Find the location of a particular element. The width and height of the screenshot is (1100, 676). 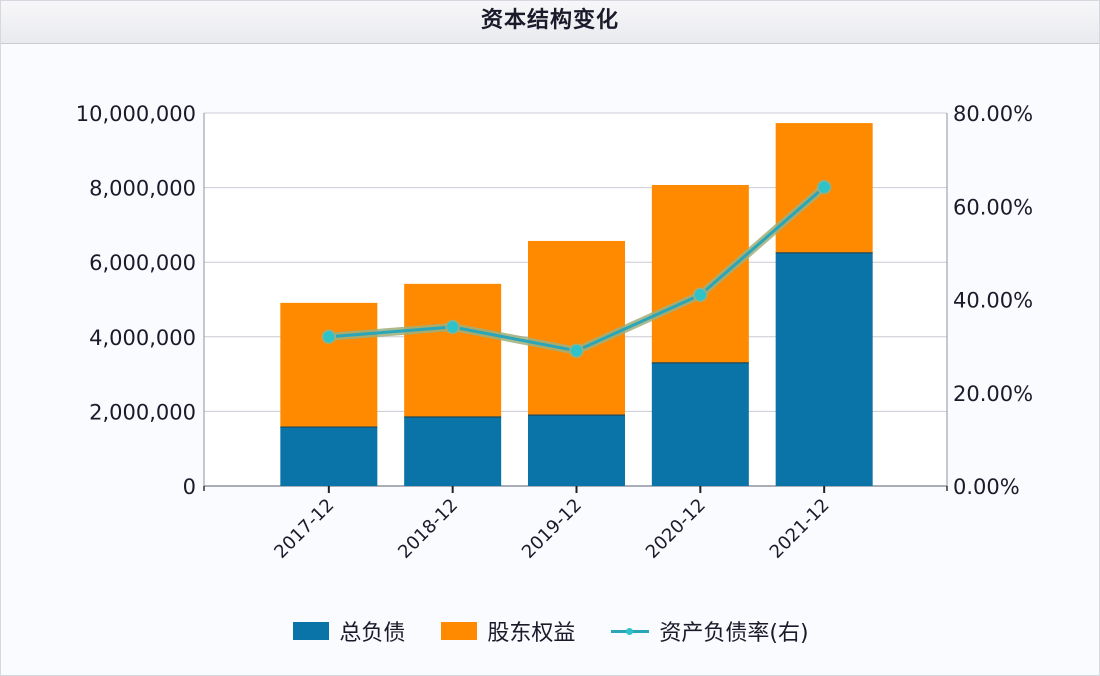

chart-title: 资本结构变化 is located at coordinates (550, 22).